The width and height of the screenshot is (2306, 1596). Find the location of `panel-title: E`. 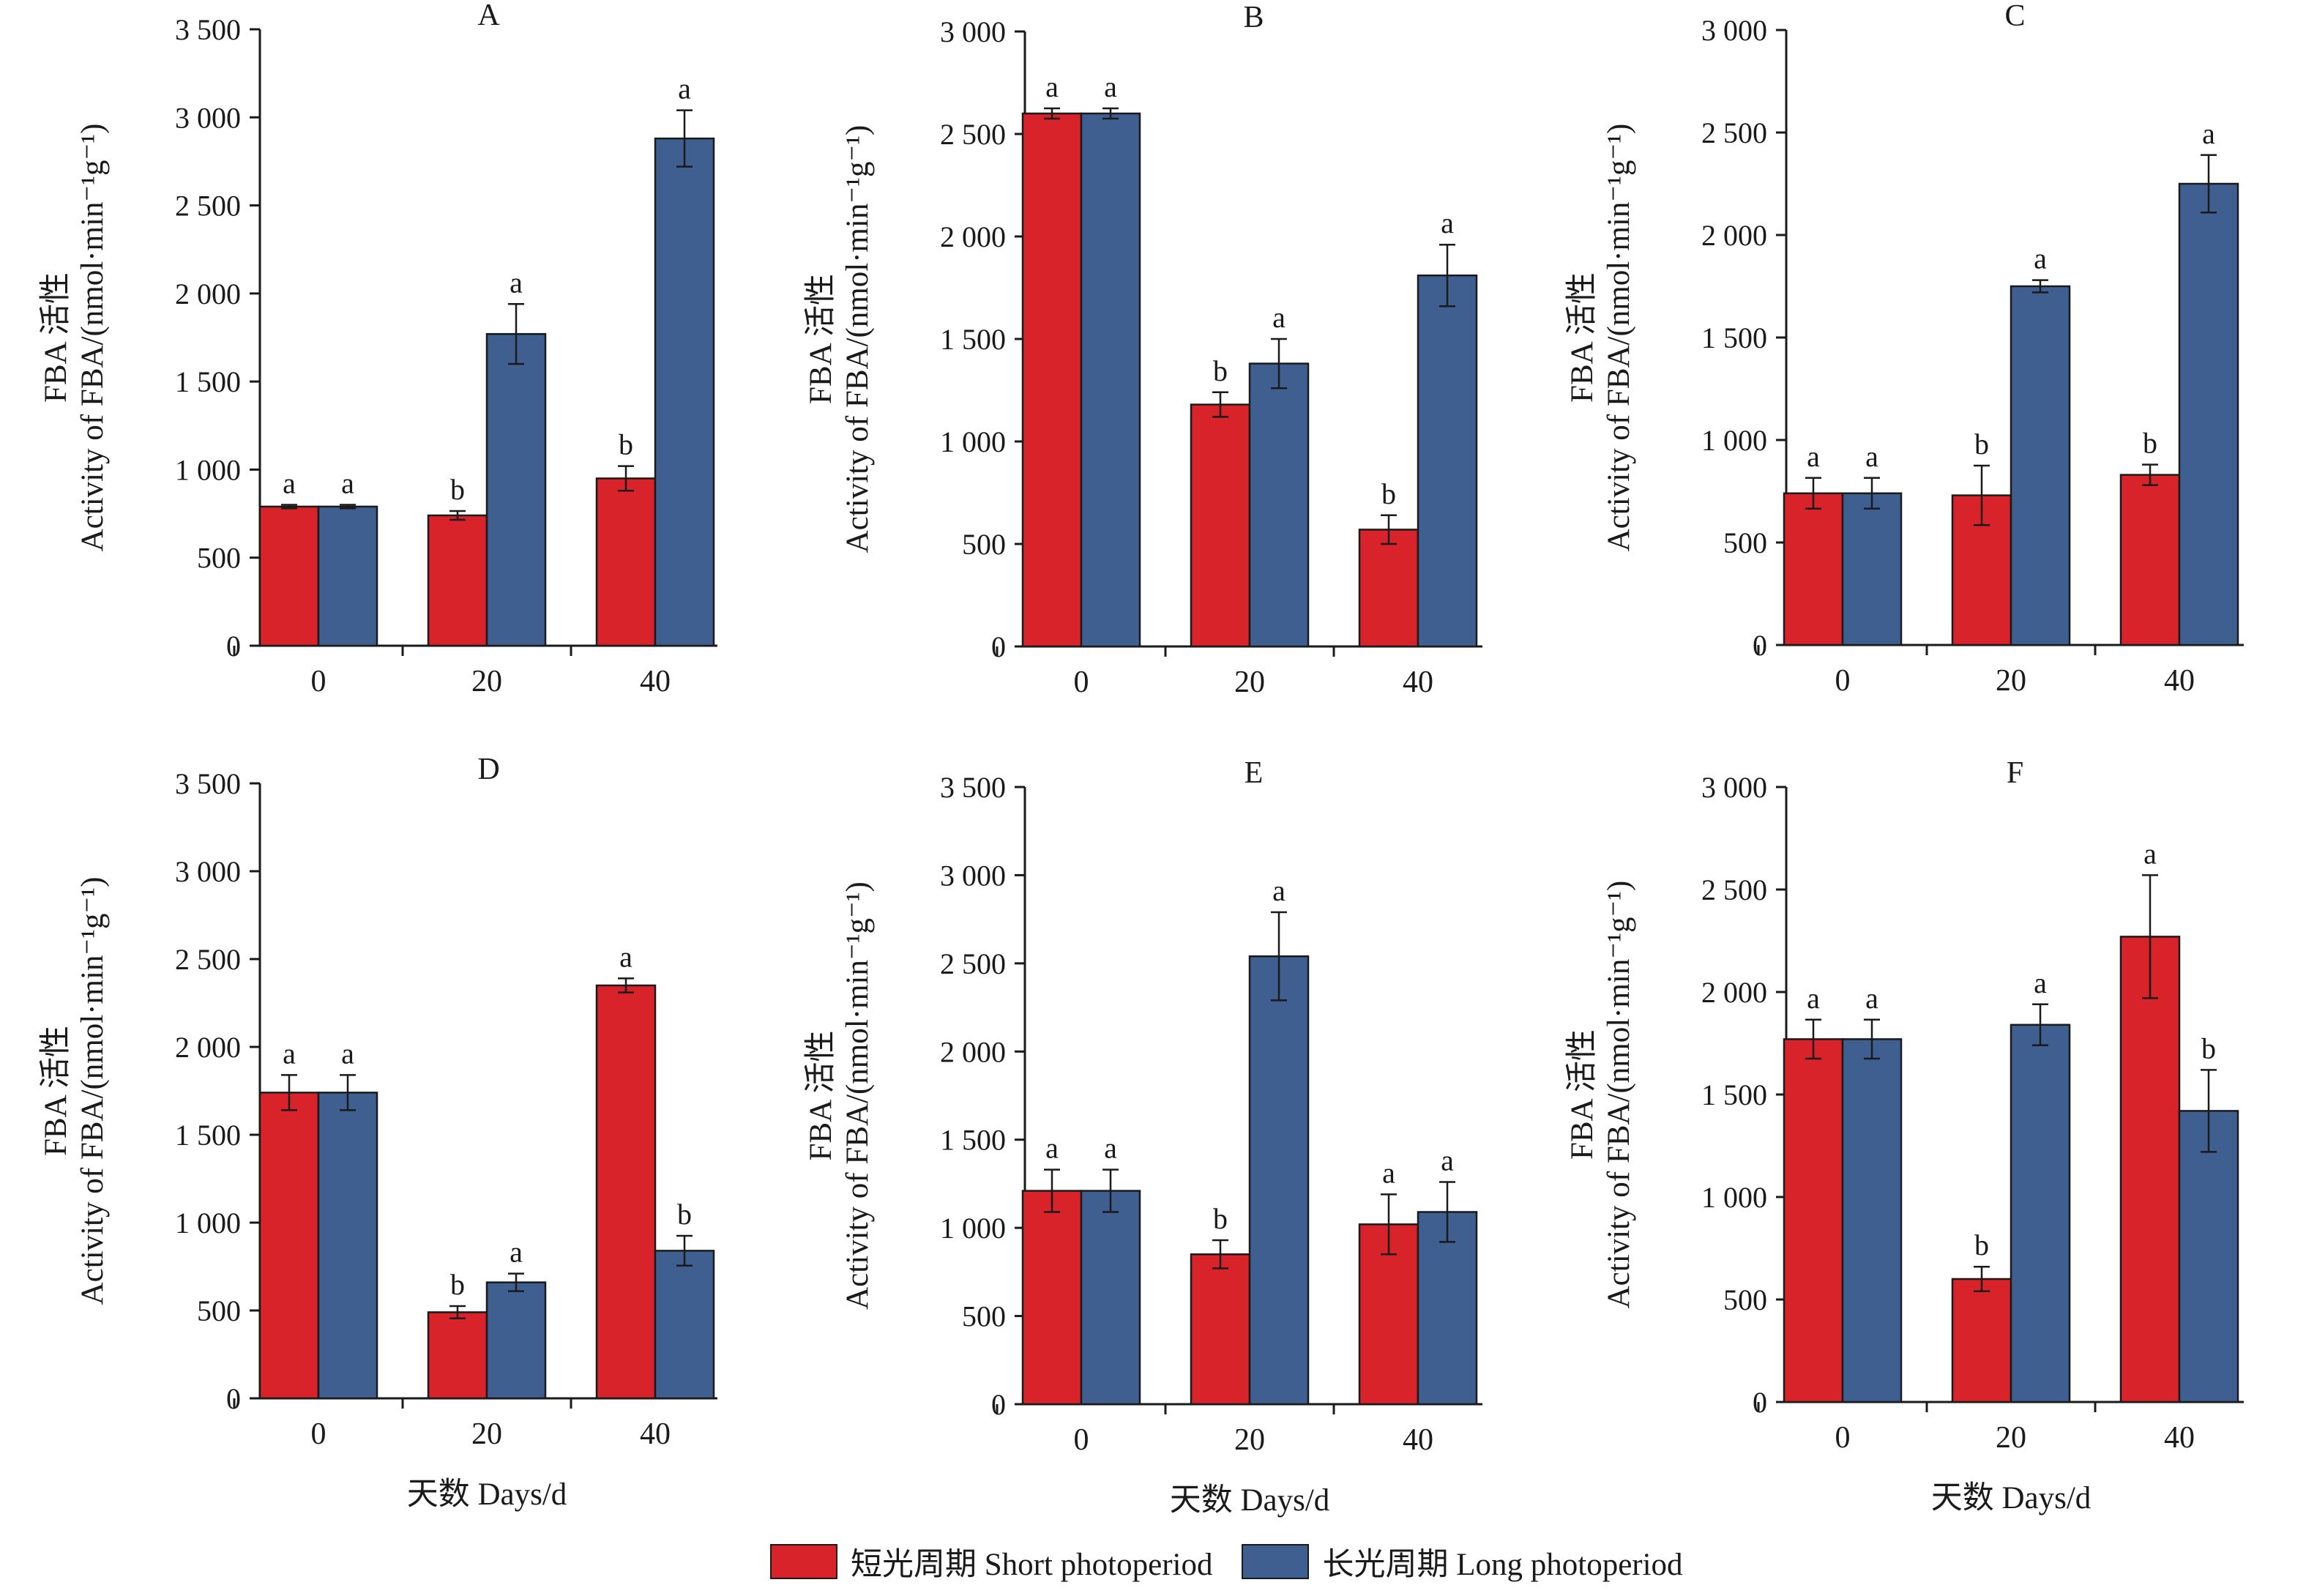

panel-title: E is located at coordinates (1254, 773).